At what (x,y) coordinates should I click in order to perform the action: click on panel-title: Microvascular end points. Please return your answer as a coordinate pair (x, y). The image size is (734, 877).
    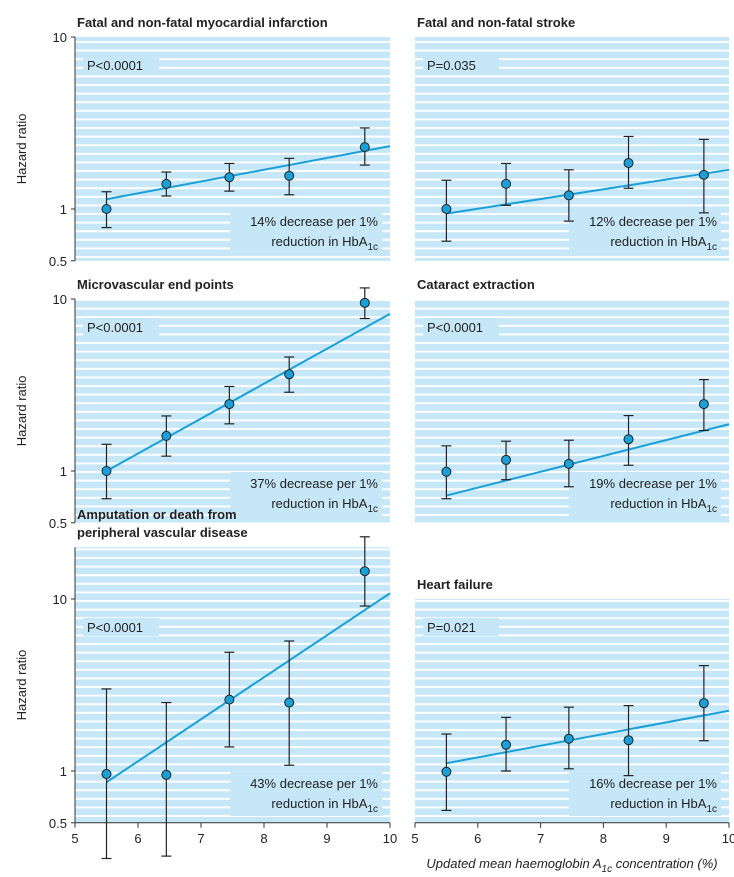
    Looking at the image, I should click on (155, 284).